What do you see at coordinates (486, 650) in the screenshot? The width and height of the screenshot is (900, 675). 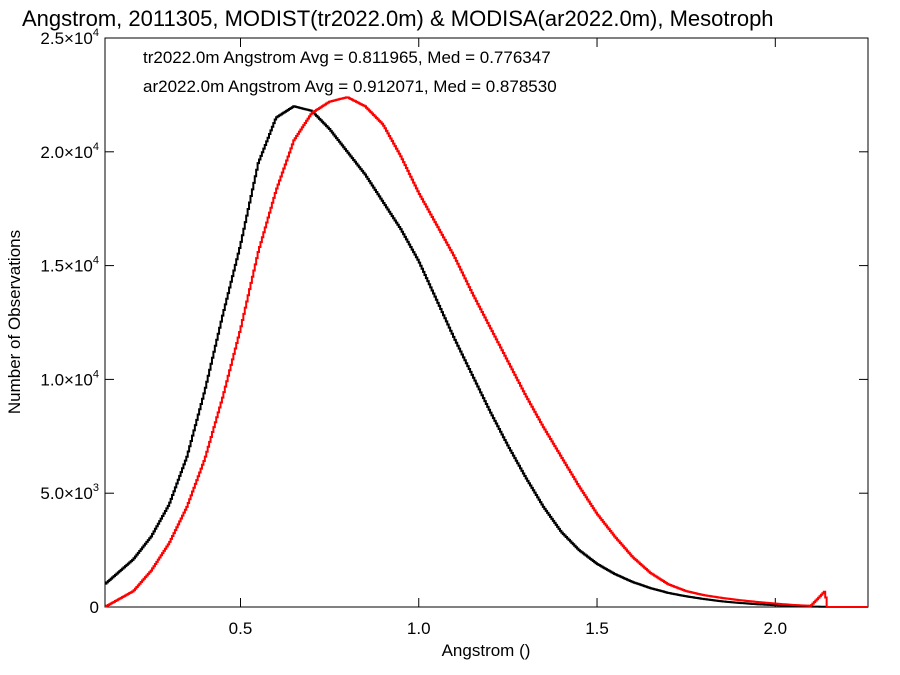 I see `x-axis-label: Angstrom ()` at bounding box center [486, 650].